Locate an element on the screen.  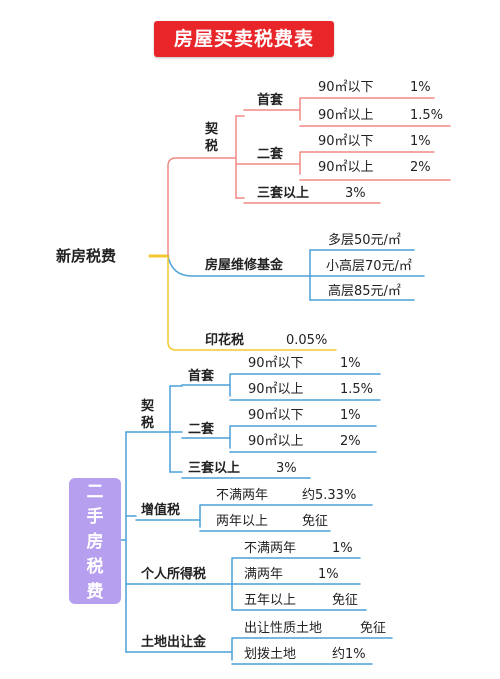
old-second-rate-1: 1% is located at coordinates (350, 415).